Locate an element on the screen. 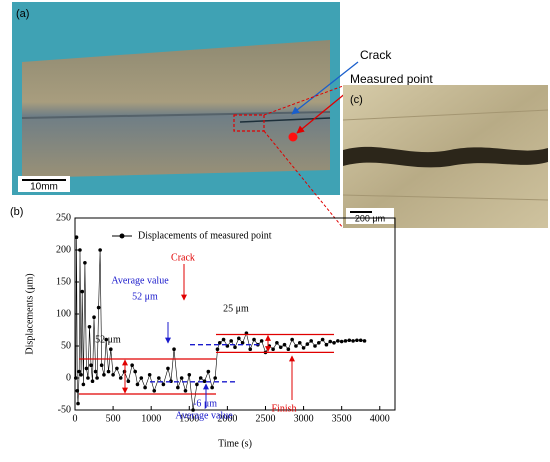 This screenshot has height=462, width=550. panel-c-photo is located at coordinates (445, 156).